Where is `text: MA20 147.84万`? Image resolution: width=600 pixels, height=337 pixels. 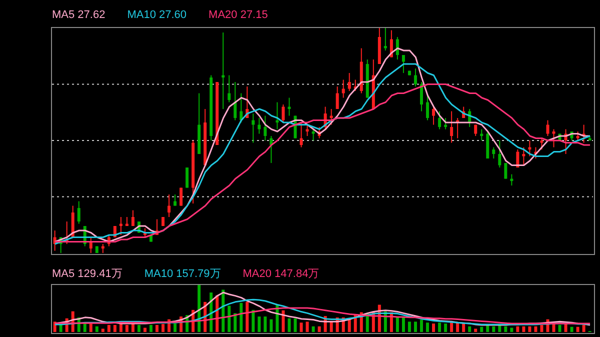
text: MA20 147.84万 is located at coordinates (281, 274).